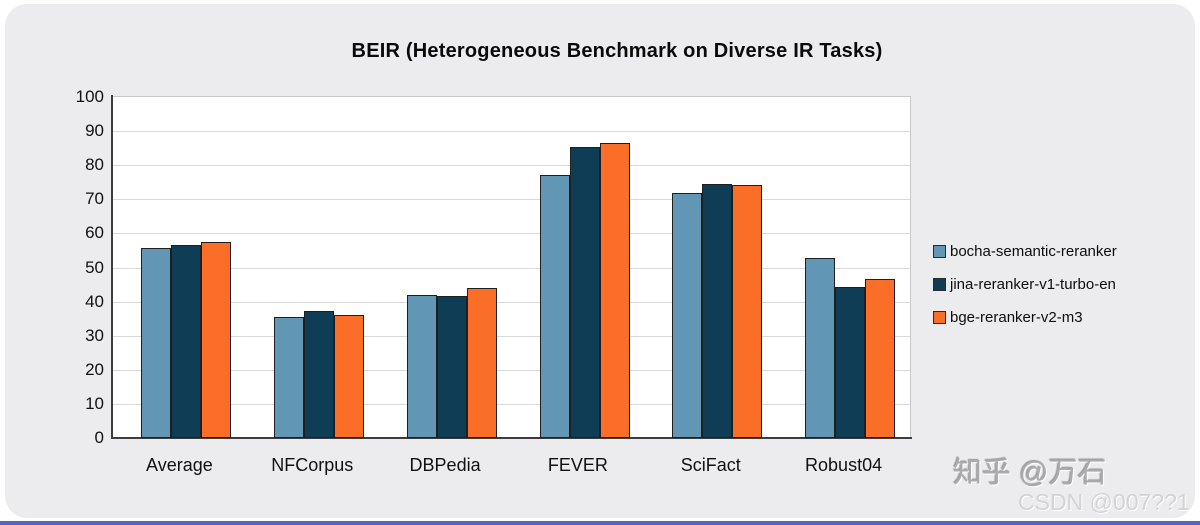  What do you see at coordinates (1030, 473) in the screenshot?
I see `zhihu-watermark: 知乎 @万石` at bounding box center [1030, 473].